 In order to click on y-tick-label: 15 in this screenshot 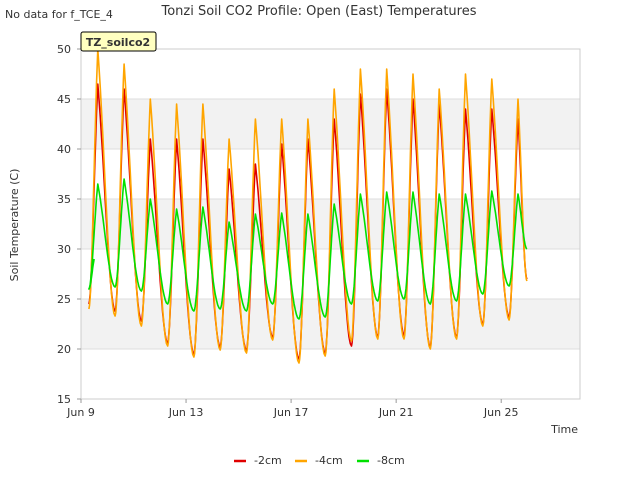, I will do `click(64, 399)`.